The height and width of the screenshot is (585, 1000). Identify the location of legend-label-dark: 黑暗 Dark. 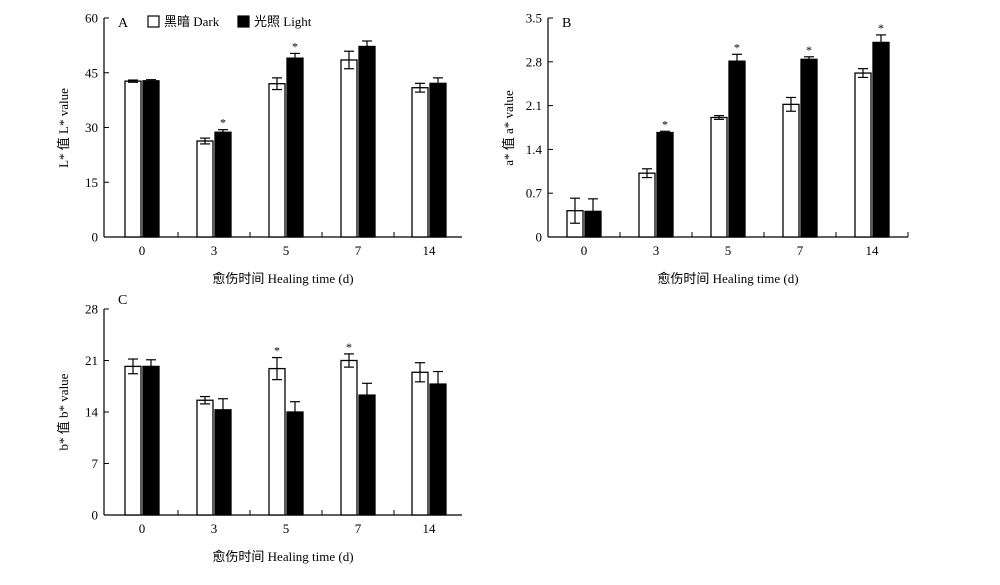
(192, 21).